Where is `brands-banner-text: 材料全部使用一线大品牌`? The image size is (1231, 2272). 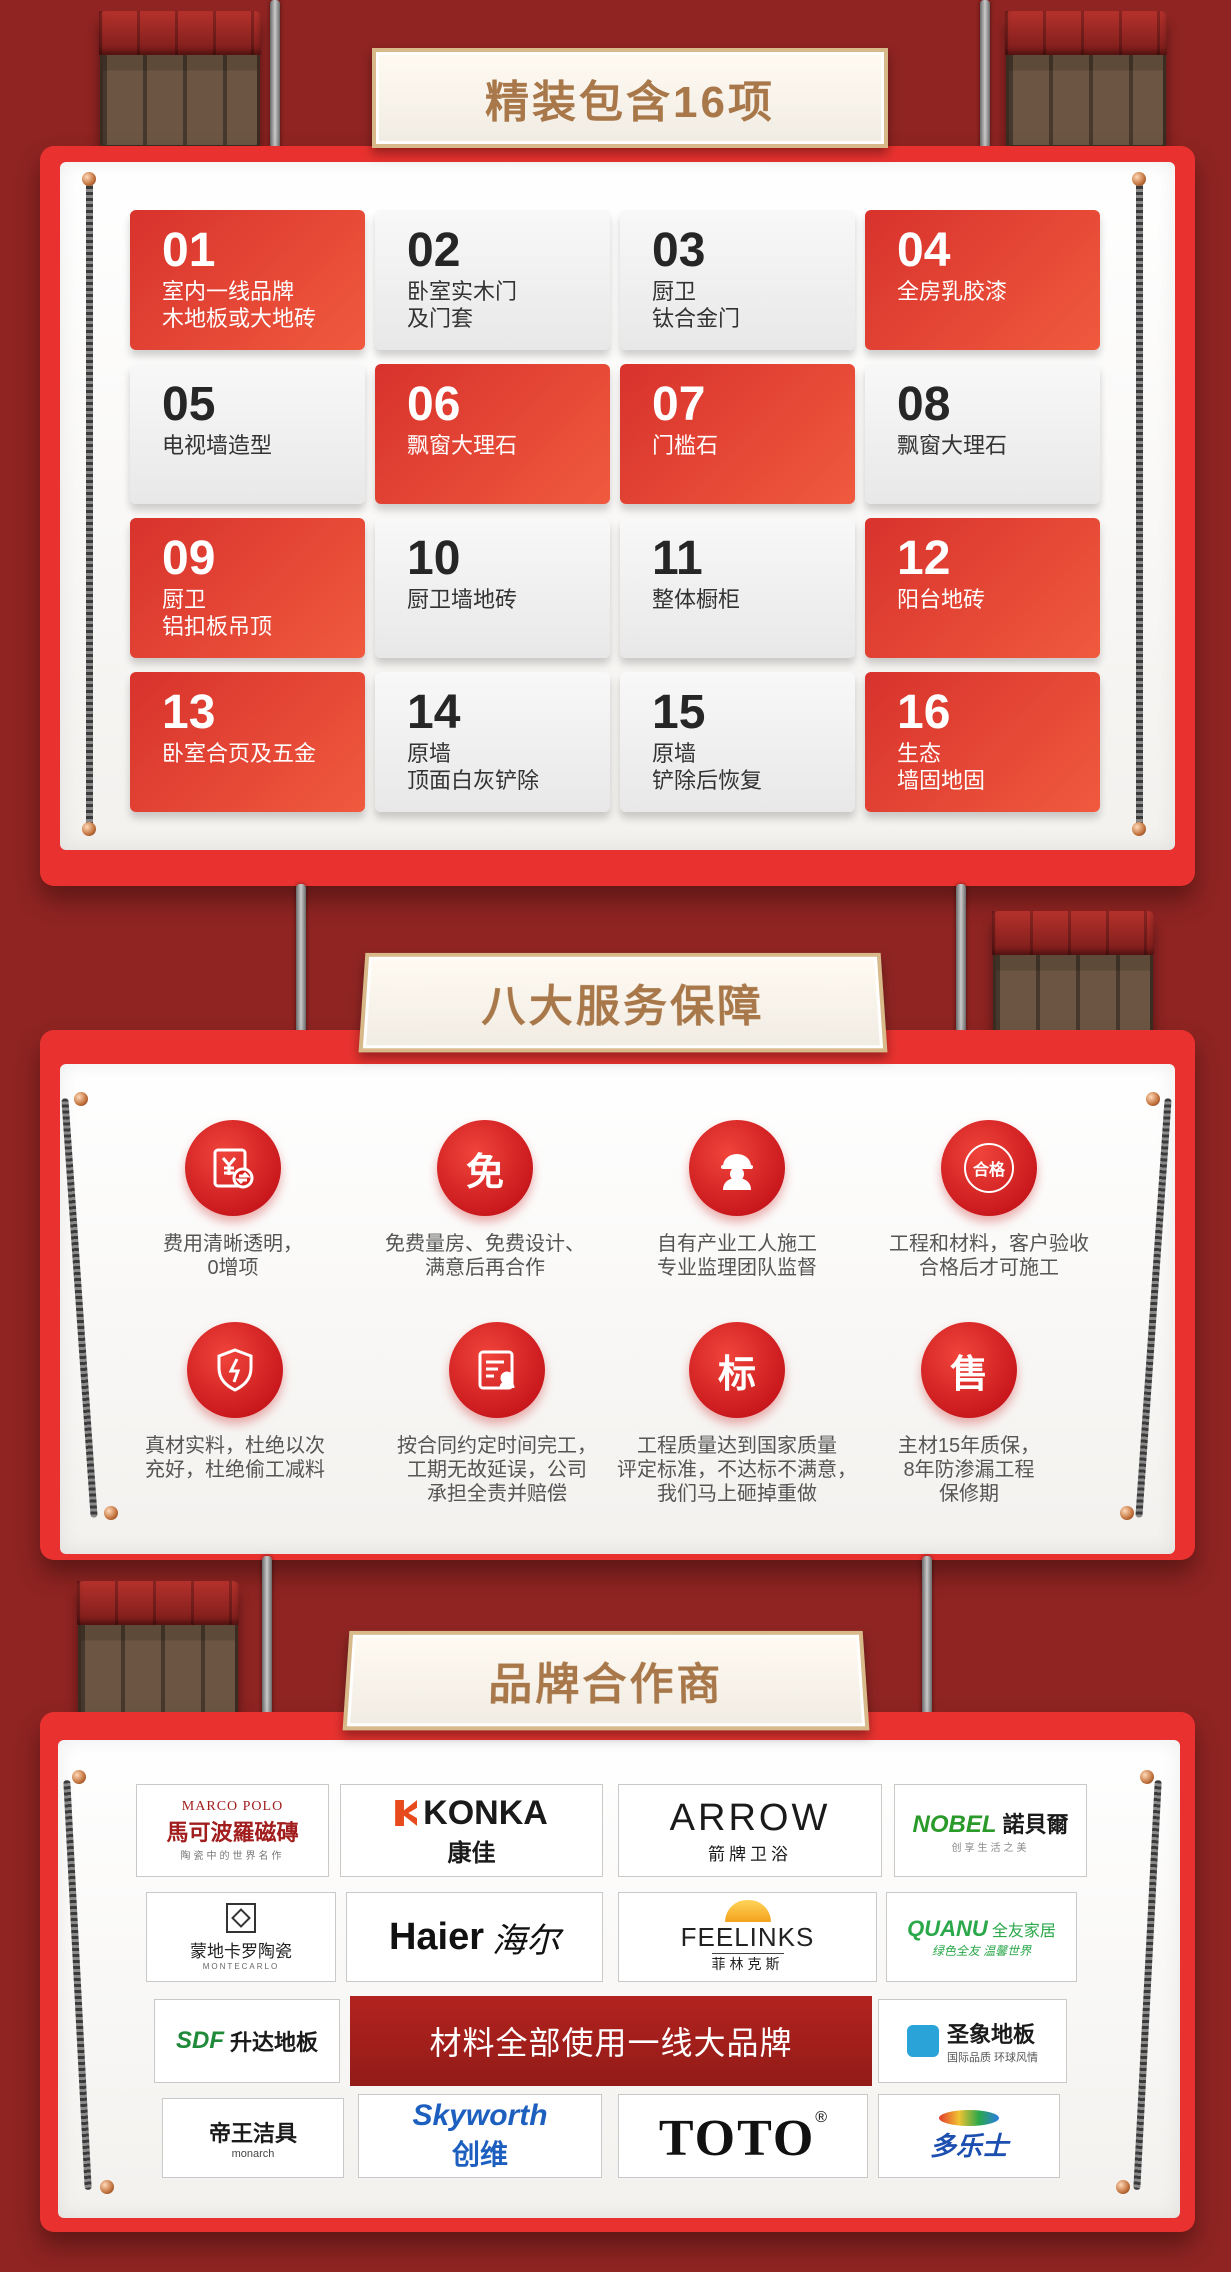
brands-banner-text: 材料全部使用一线大品牌 is located at coordinates (611, 2043).